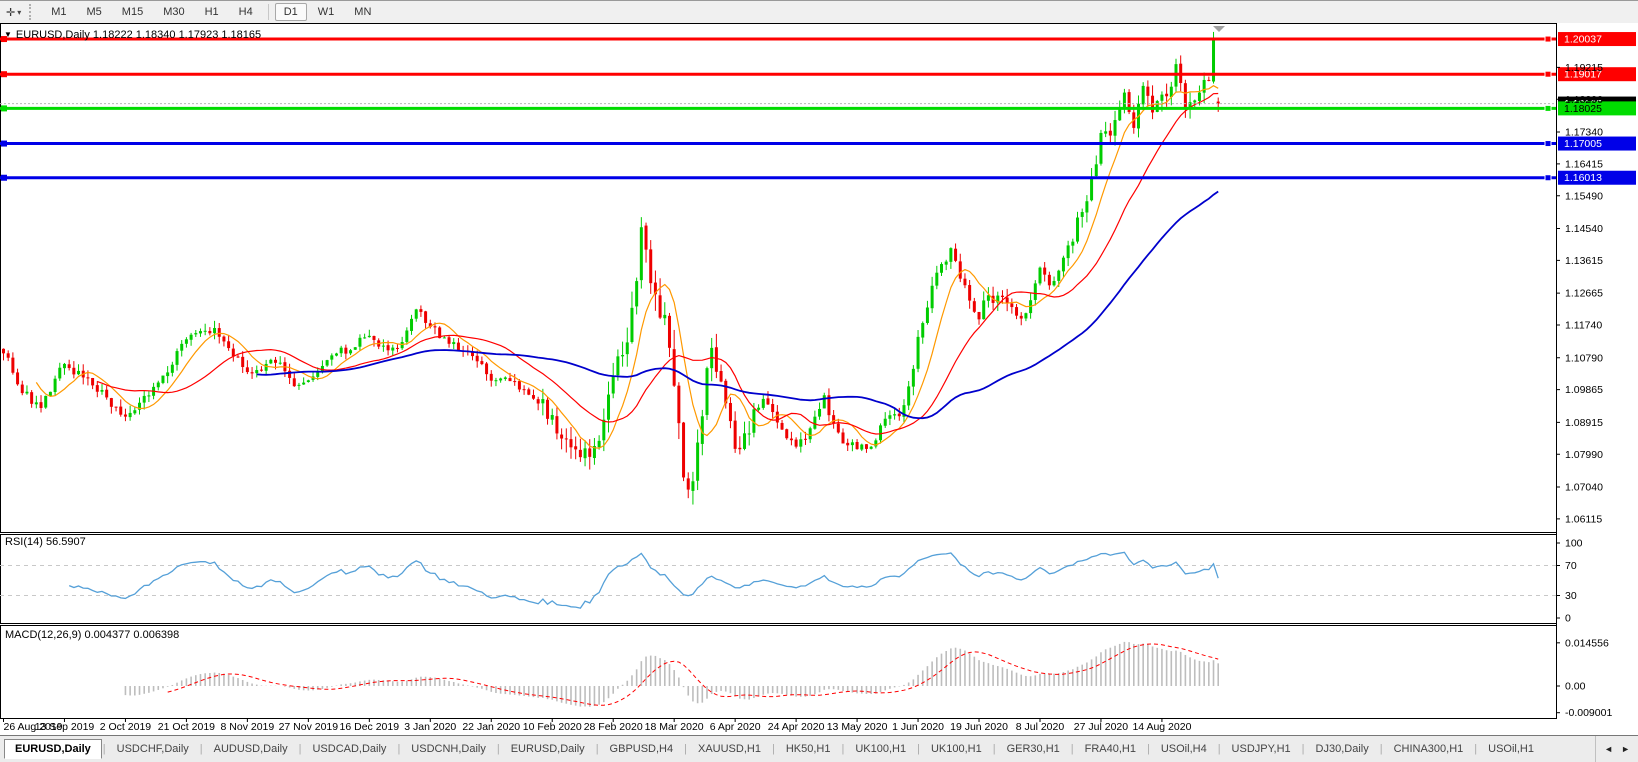 This screenshot has width=1638, height=762. I want to click on date-label: 24 Apr 2020, so click(796, 727).